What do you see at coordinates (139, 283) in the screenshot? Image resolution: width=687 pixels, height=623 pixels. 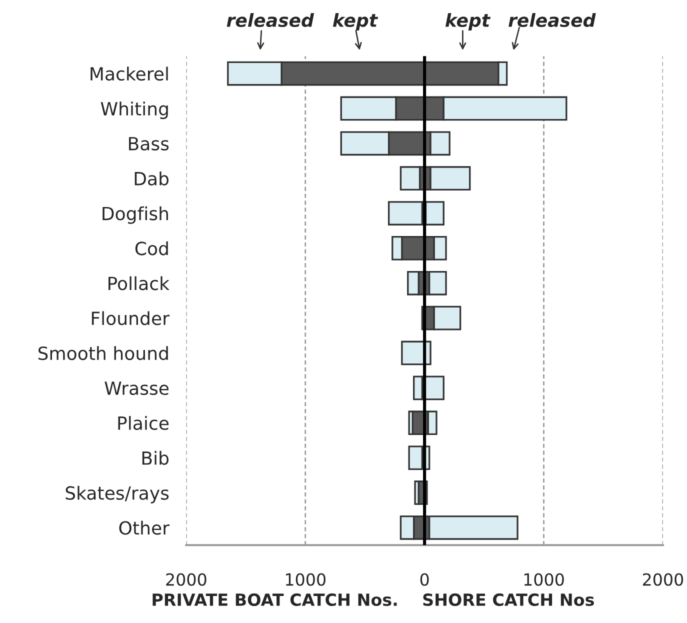 I see `y-tick-label: Pollack` at bounding box center [139, 283].